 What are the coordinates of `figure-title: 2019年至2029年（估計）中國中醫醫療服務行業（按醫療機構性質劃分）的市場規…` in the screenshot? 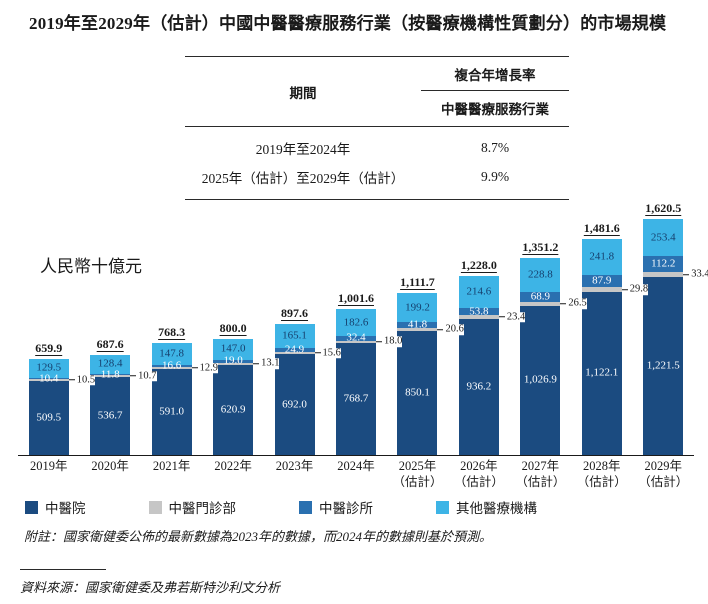 It's located at (348, 23).